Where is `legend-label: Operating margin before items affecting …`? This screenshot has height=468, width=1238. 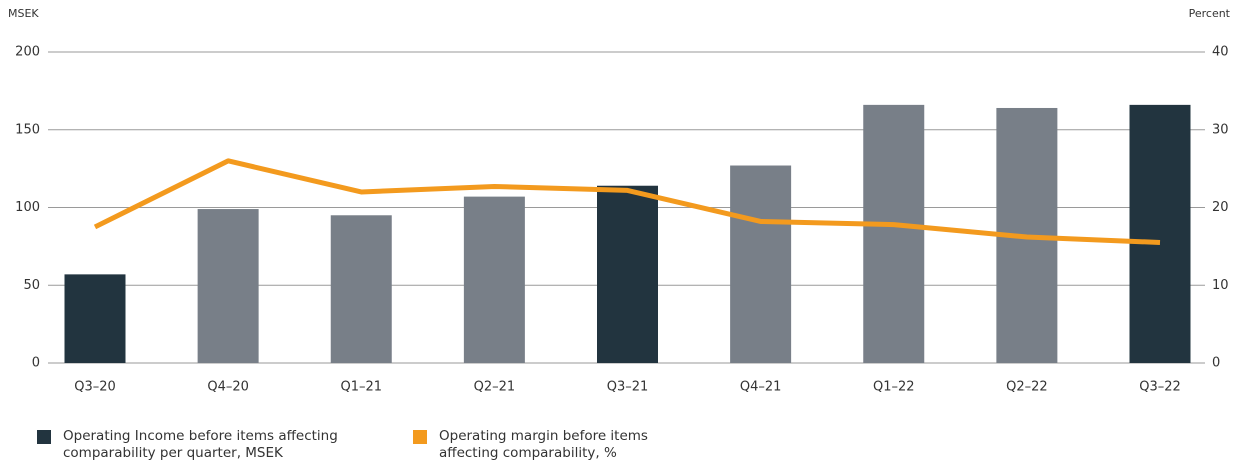
legend-label: Operating margin before items affecting … is located at coordinates (543, 444).